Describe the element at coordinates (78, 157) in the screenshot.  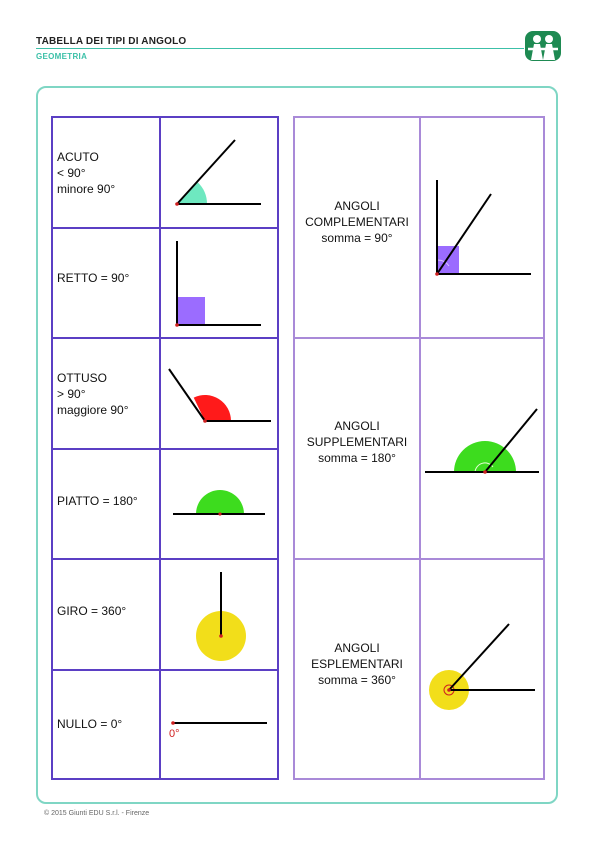
I see `angle-name: ACUTO` at that location.